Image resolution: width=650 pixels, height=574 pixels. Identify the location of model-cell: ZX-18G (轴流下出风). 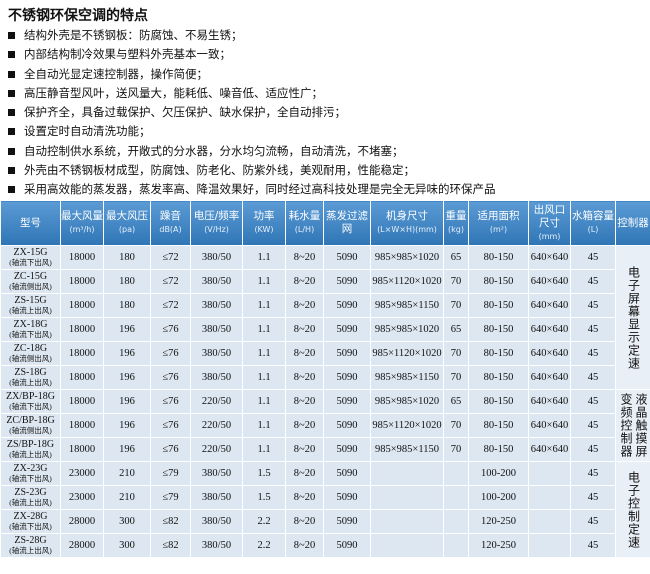
(30, 329).